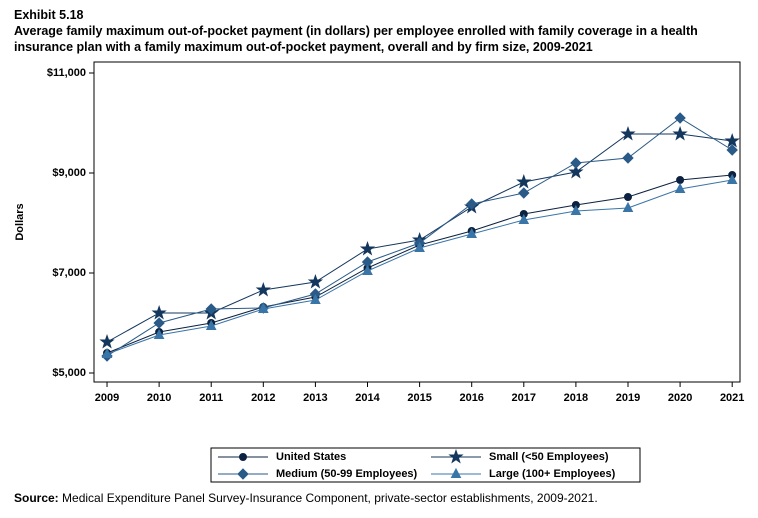 The height and width of the screenshot is (518, 758). Describe the element at coordinates (311, 457) in the screenshot. I see `legend-label: United States` at that location.